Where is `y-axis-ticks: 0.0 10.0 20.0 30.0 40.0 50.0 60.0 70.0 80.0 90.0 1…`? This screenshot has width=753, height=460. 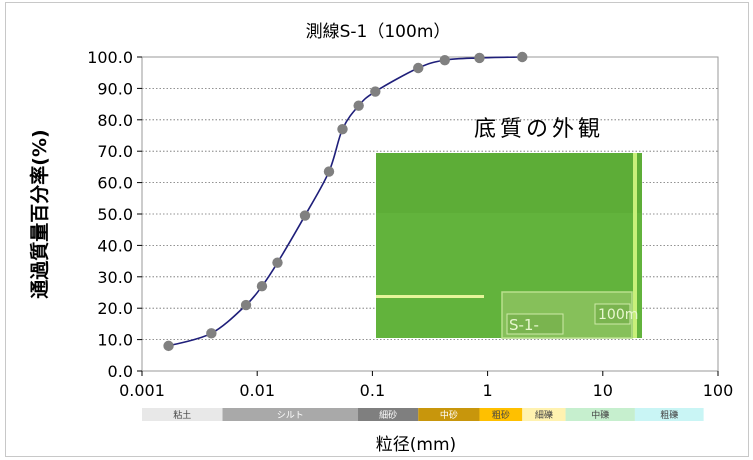 y-axis-ticks: 0.0 10.0 20.0 30.0 40.0 50.0 60.0 70.0 80.0 90.0 1… is located at coordinates (114, 214).